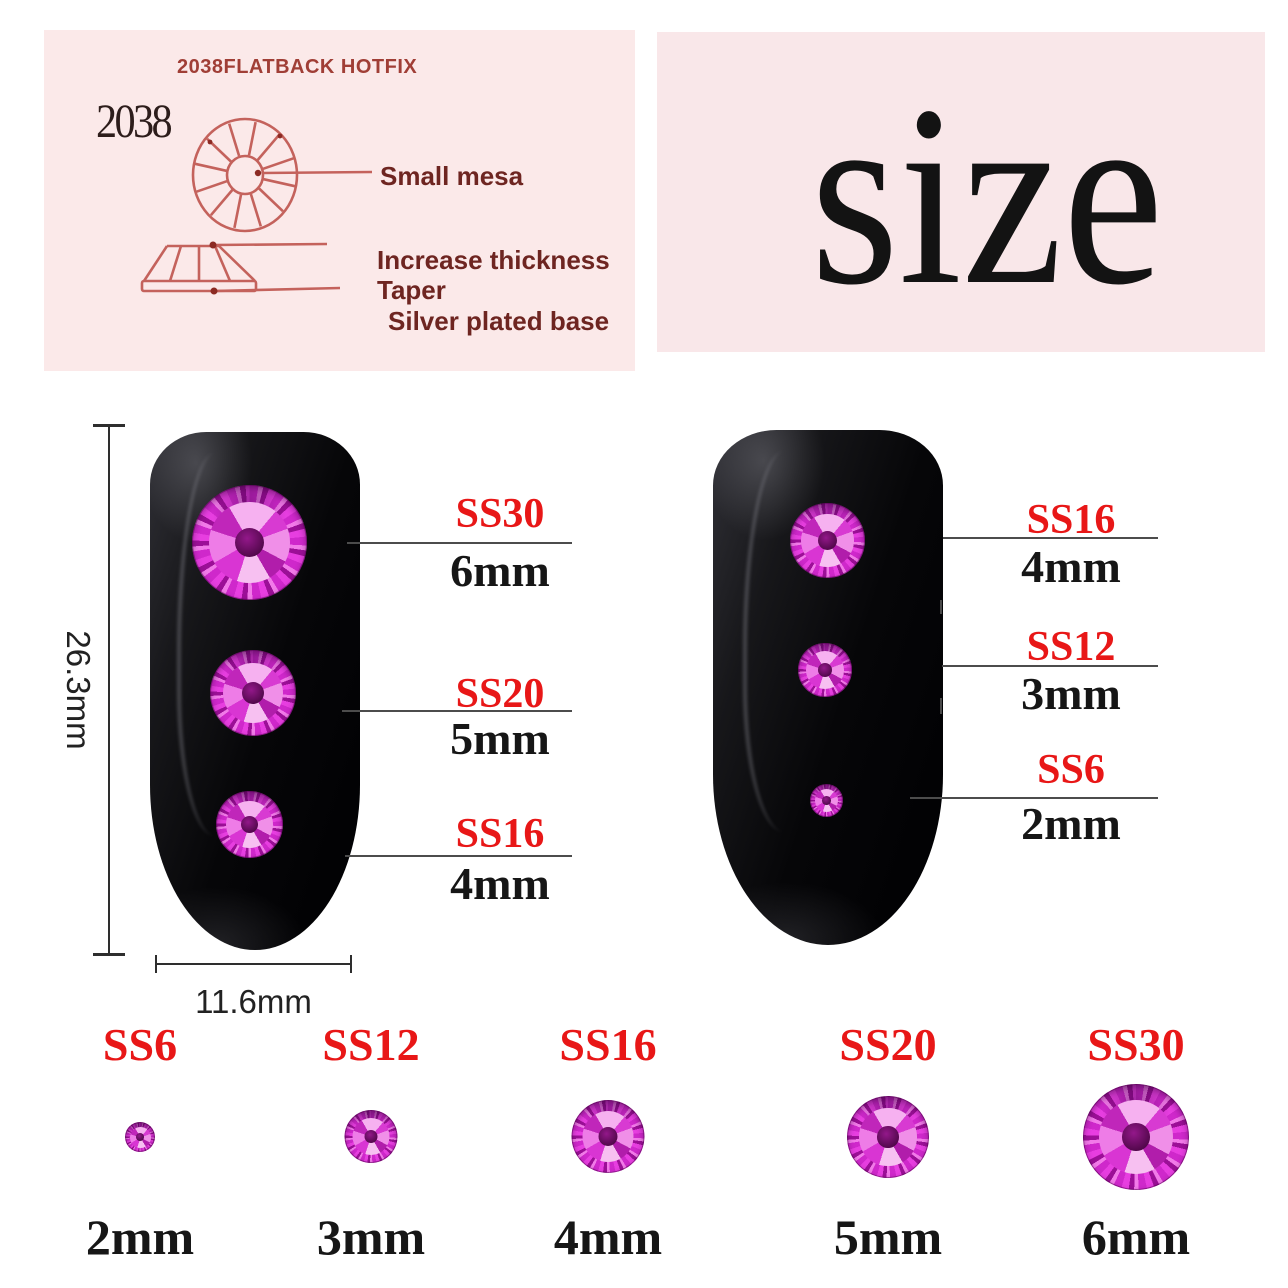 The image size is (1288, 1288). I want to click on size-chart-item: SS20 5mm, so click(888, 1147).